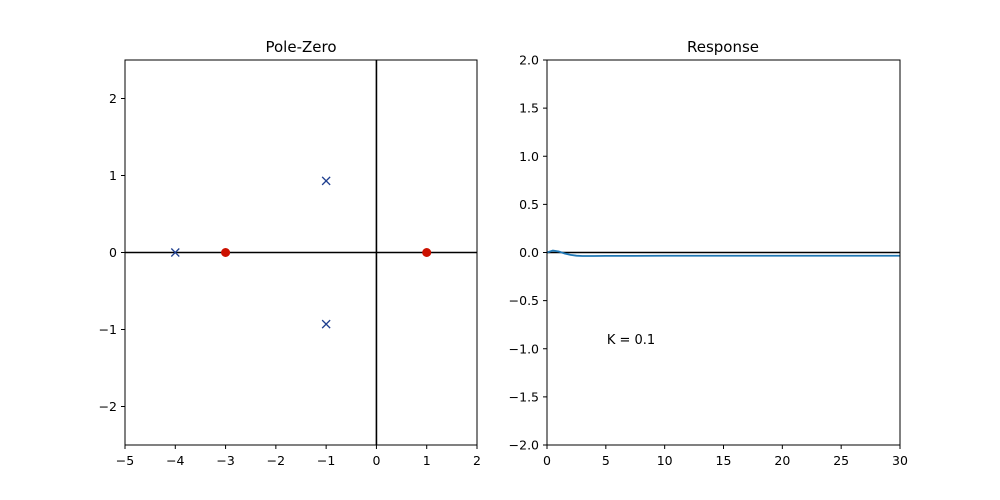  Describe the element at coordinates (326, 460) in the screenshot. I see `pole-zero-x-tick-label: −1` at that location.